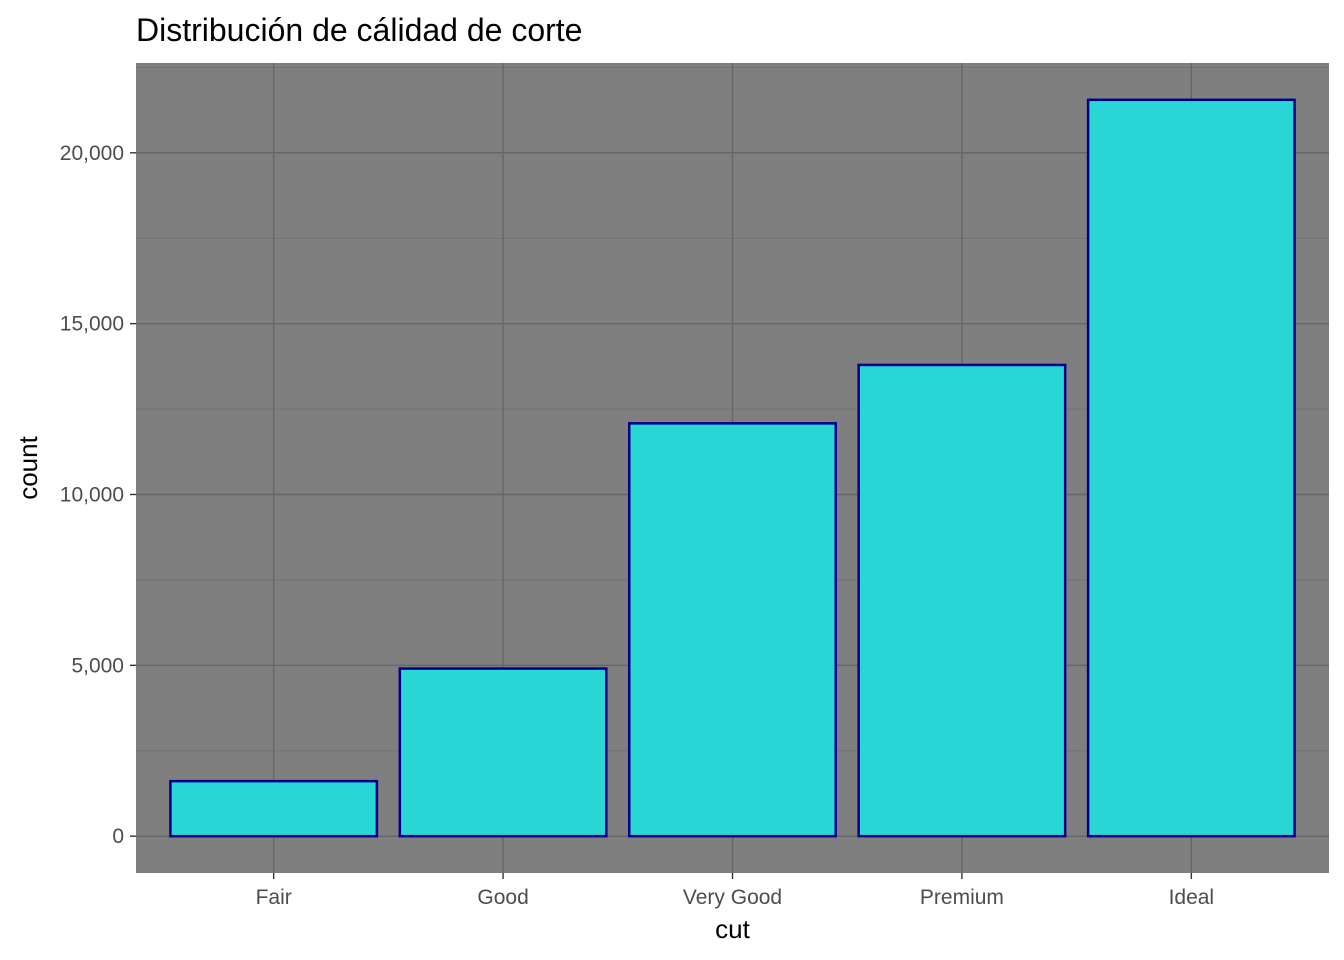 Image resolution: width=1344 pixels, height=960 pixels. I want to click on x-tick-label: Good, so click(502, 897).